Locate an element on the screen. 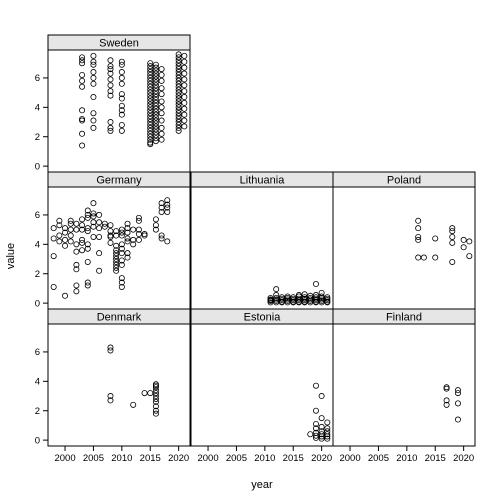 The width and height of the screenshot is (504, 504). strip-label: Finland is located at coordinates (404, 318).